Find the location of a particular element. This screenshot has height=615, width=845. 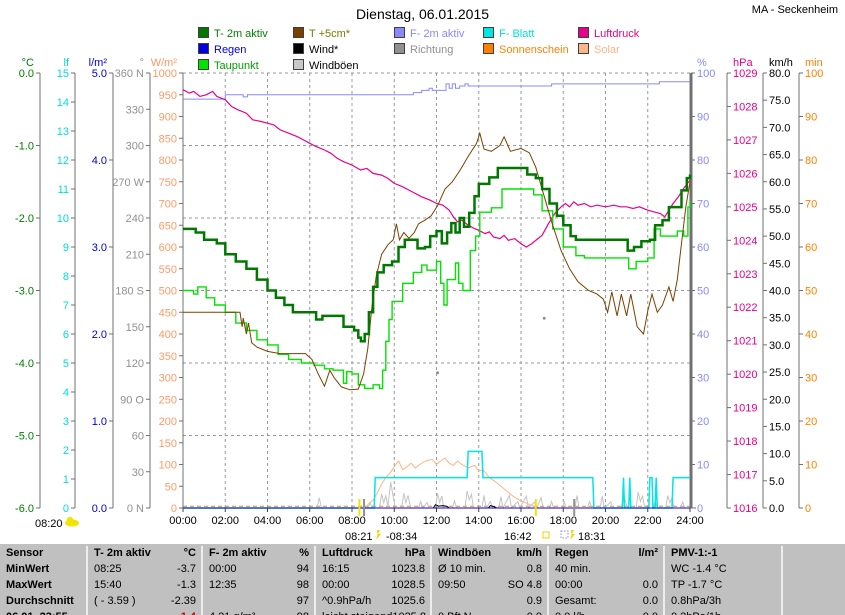

legend-item-f-2m-aktiv: F- 2m aktiv is located at coordinates (429, 33).